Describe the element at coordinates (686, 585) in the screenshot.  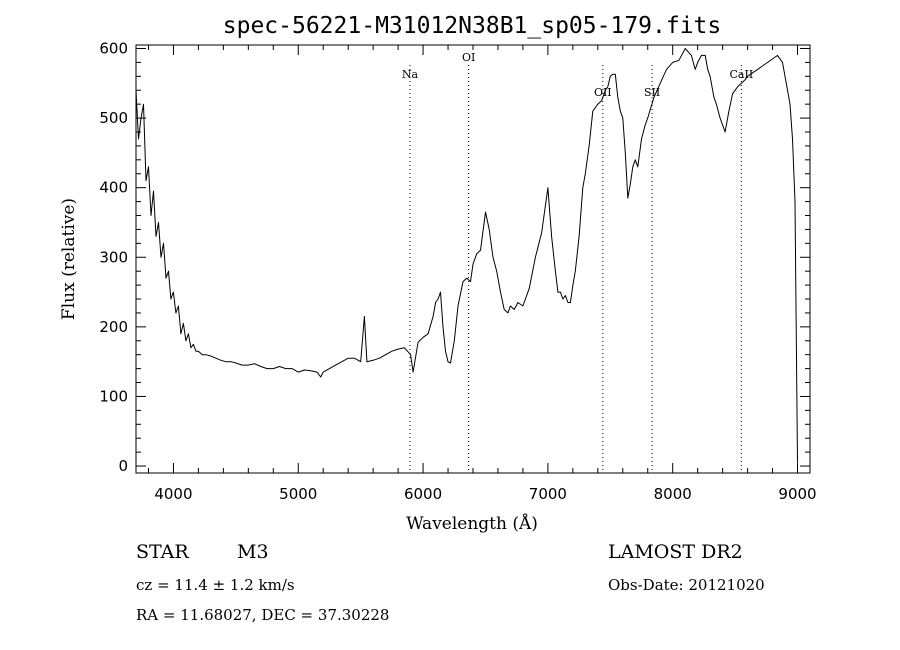
I see `observation-date: Obs-Date: 20121020` at that location.